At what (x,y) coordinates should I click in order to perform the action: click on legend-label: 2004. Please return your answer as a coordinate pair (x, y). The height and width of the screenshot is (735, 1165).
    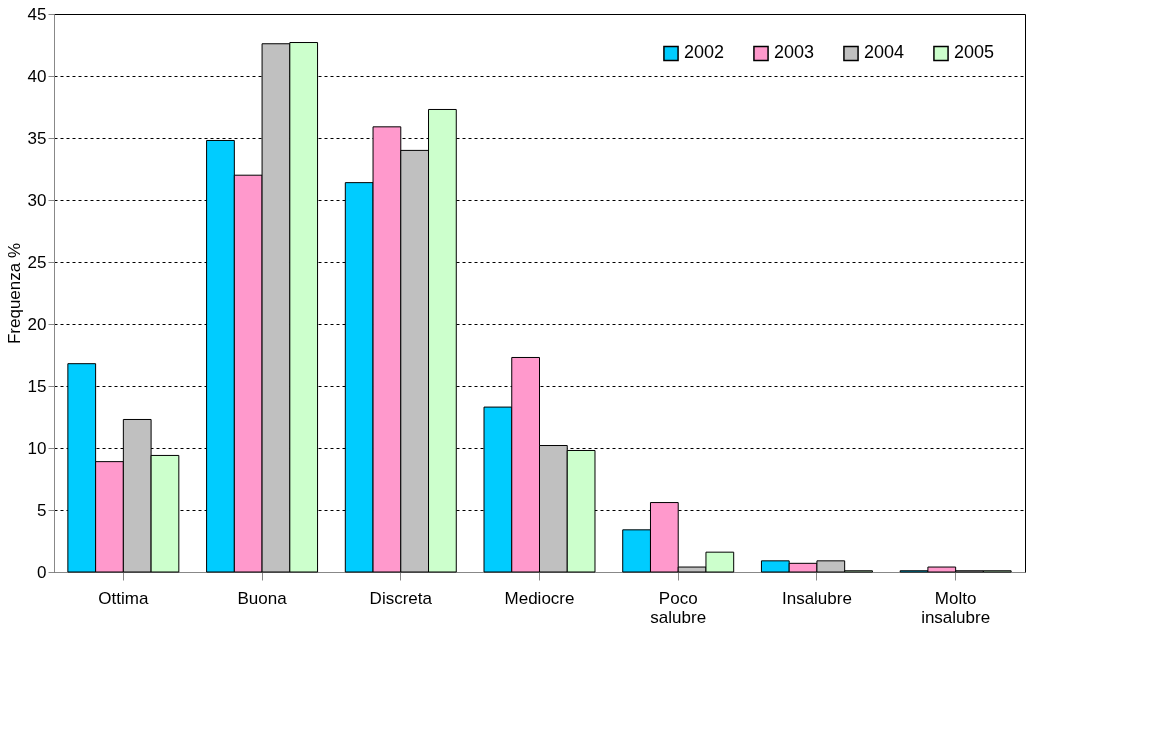
    Looking at the image, I should click on (884, 52).